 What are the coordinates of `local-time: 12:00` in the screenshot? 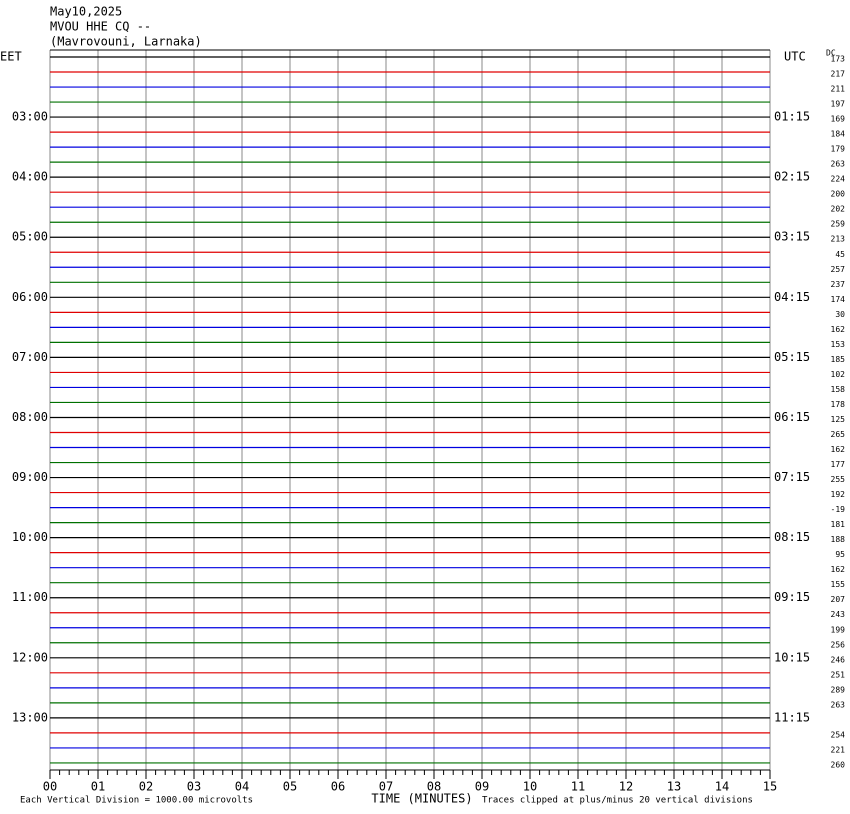 It's located at (30, 657).